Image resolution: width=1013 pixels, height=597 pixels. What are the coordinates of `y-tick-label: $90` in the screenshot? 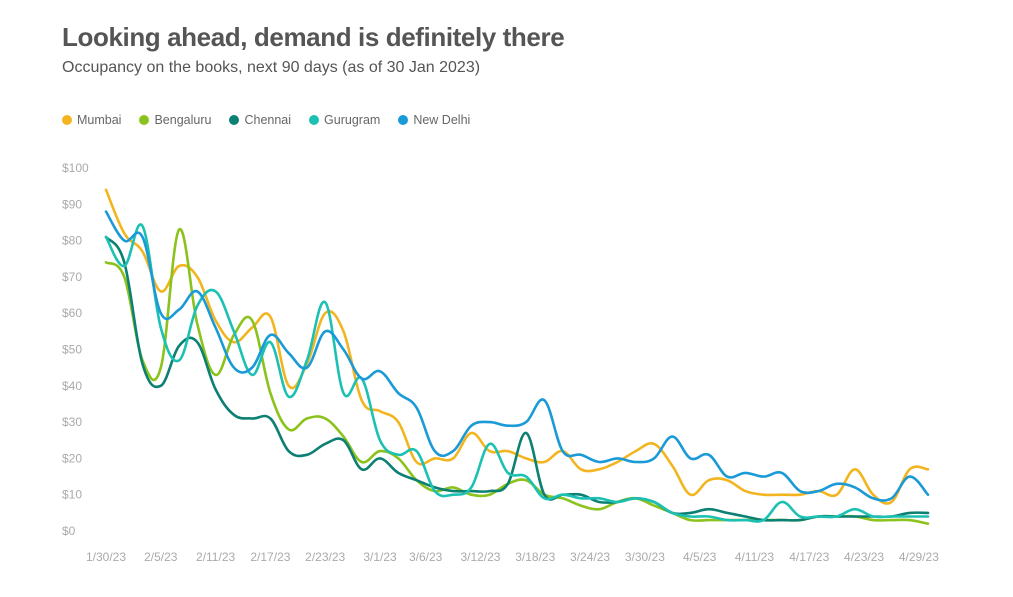 It's located at (72, 204).